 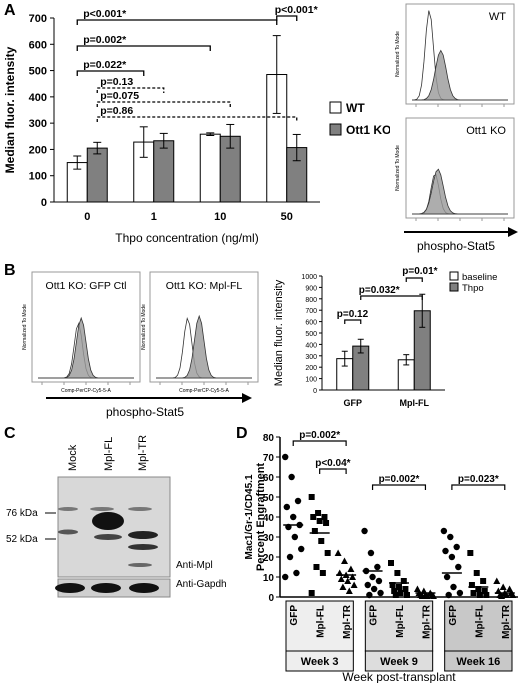 What do you see at coordinates (311, 300) in the screenshot?
I see `y-tick-label: 800` at bounding box center [311, 300].